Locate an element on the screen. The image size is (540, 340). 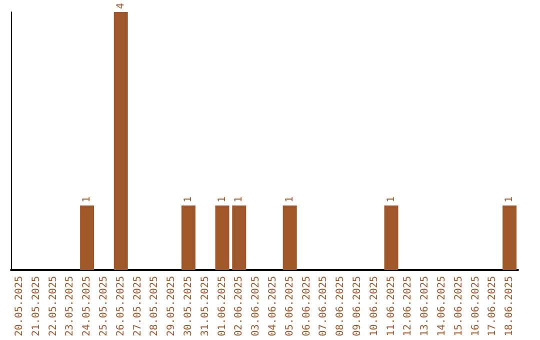
x-tick-label: 03.06.2025 is located at coordinates (256, 306).